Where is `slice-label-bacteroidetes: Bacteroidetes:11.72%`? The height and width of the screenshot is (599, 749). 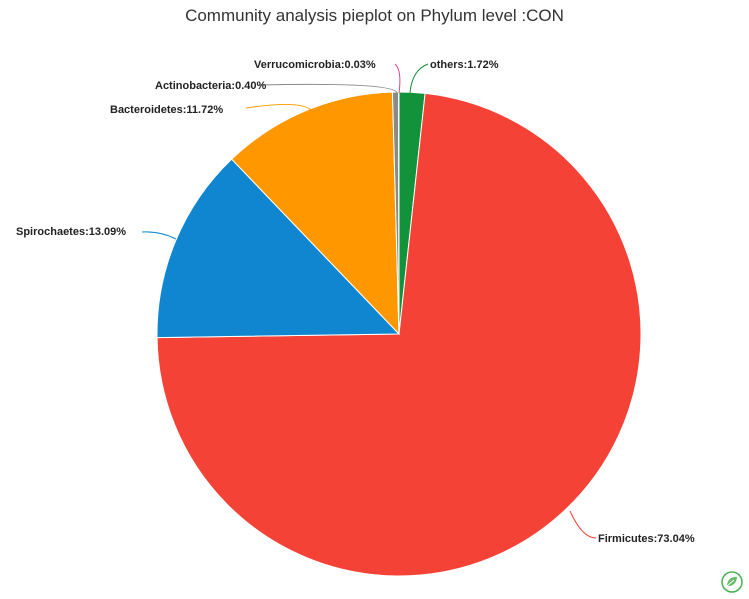 slice-label-bacteroidetes: Bacteroidetes:11.72% is located at coordinates (166, 110).